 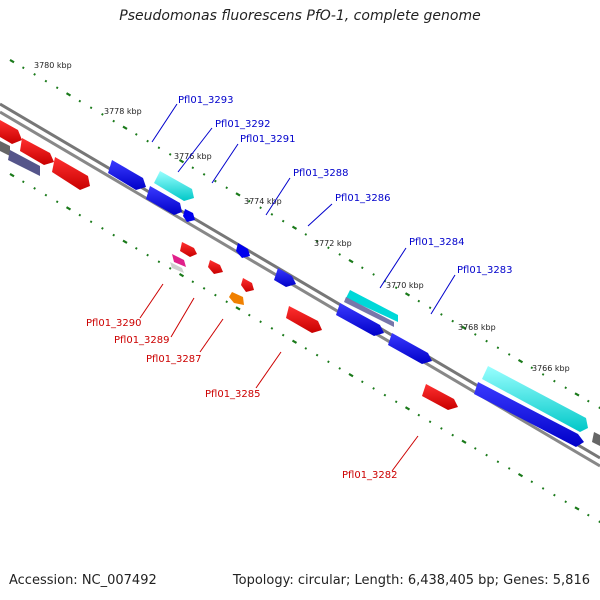 What do you see at coordinates (233, 394) in the screenshot?
I see `gene-label: Pfl01_3285` at bounding box center [233, 394].